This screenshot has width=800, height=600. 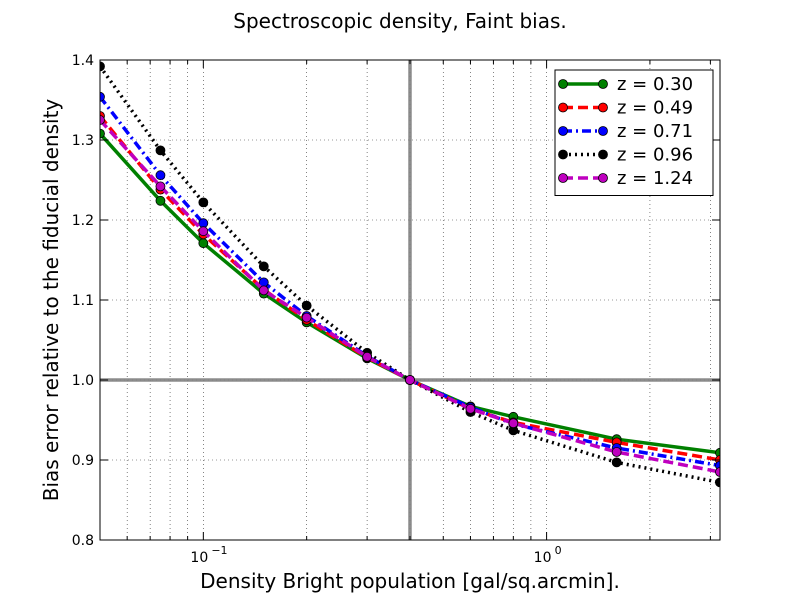 I want to click on chart-title: Spectroscopic density, Faint bias., so click(x=400, y=21).